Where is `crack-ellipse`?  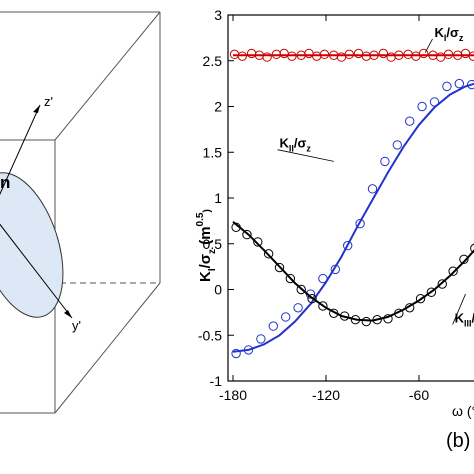
crack-ellipse is located at coordinates (32, 245).